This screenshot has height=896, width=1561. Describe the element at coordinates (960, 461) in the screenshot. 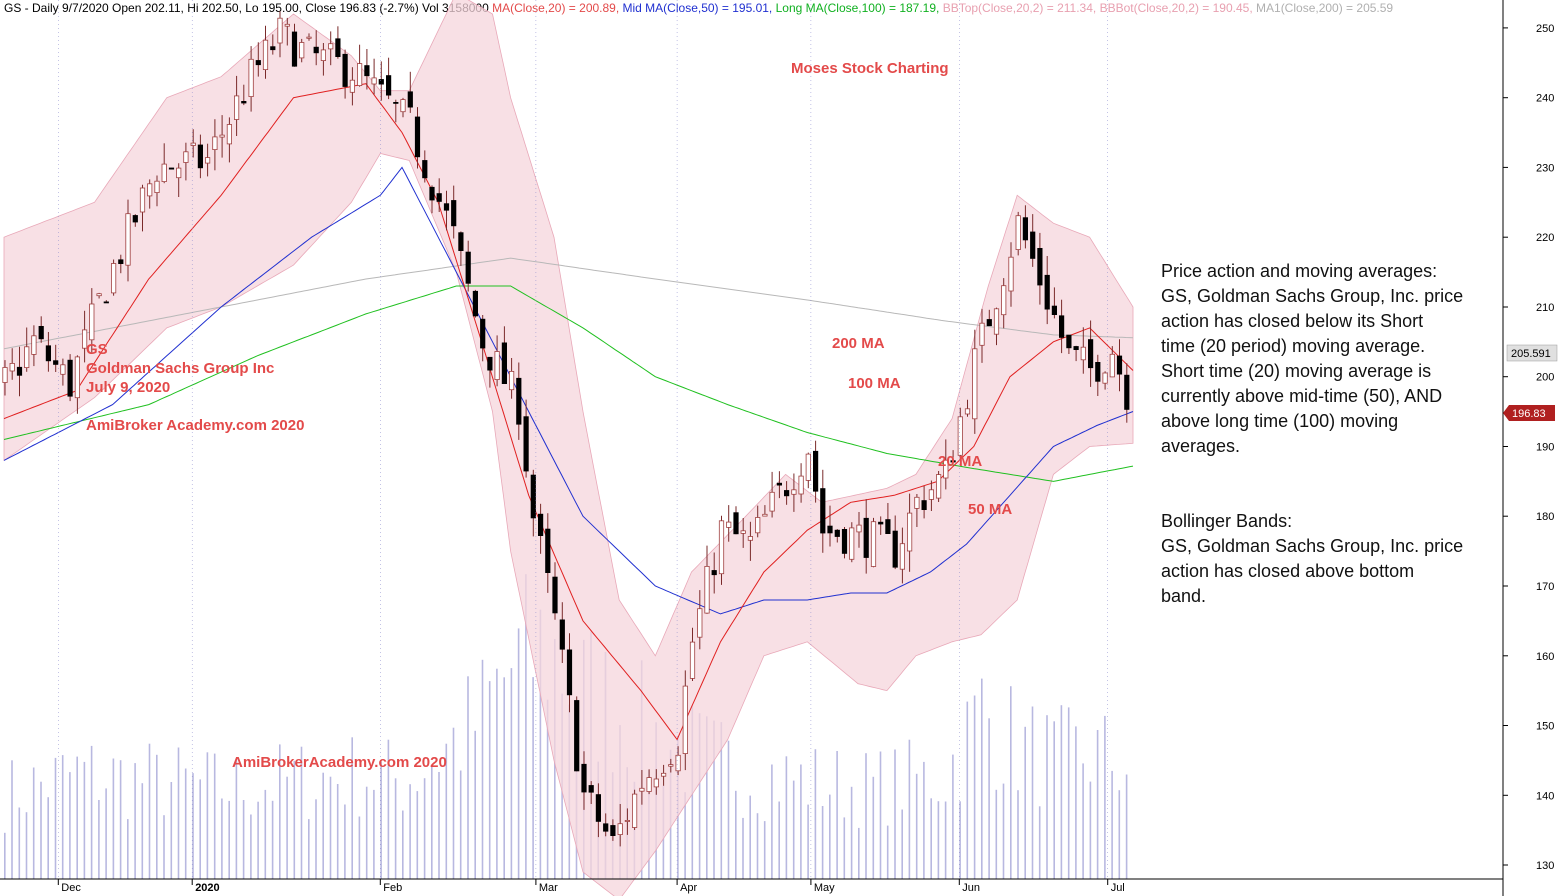

I see `ma20-label: 20 MA` at that location.